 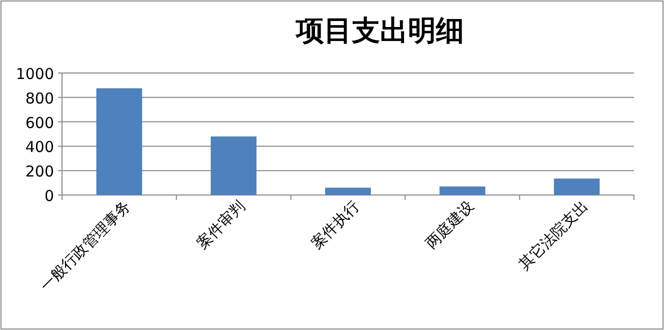 I want to click on x-tick-label: 两庭建设, so click(x=450, y=224).